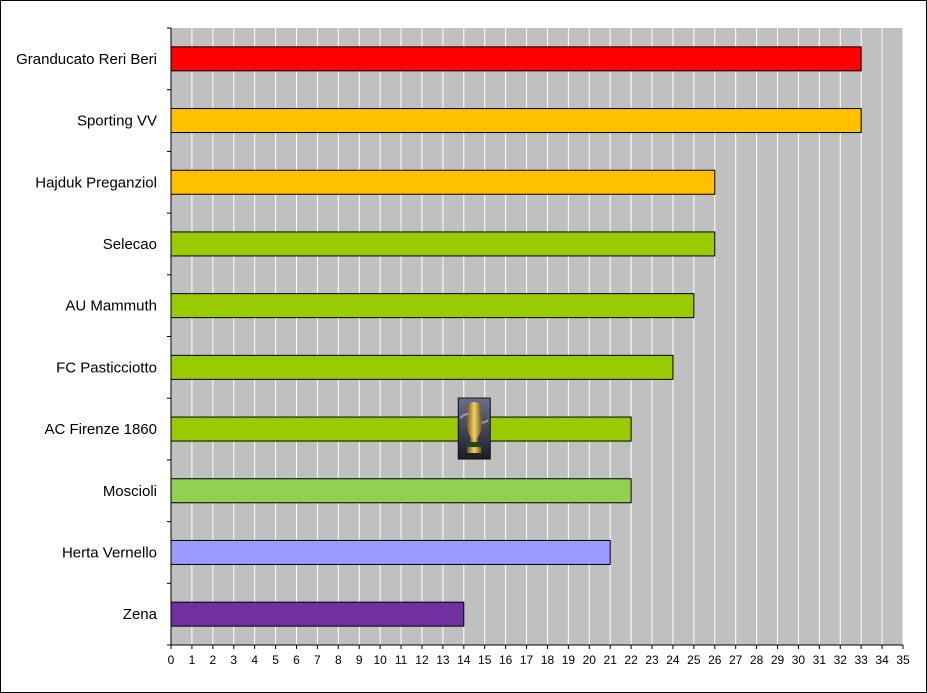  Describe the element at coordinates (275, 660) in the screenshot. I see `x-tick-label: 5` at that location.